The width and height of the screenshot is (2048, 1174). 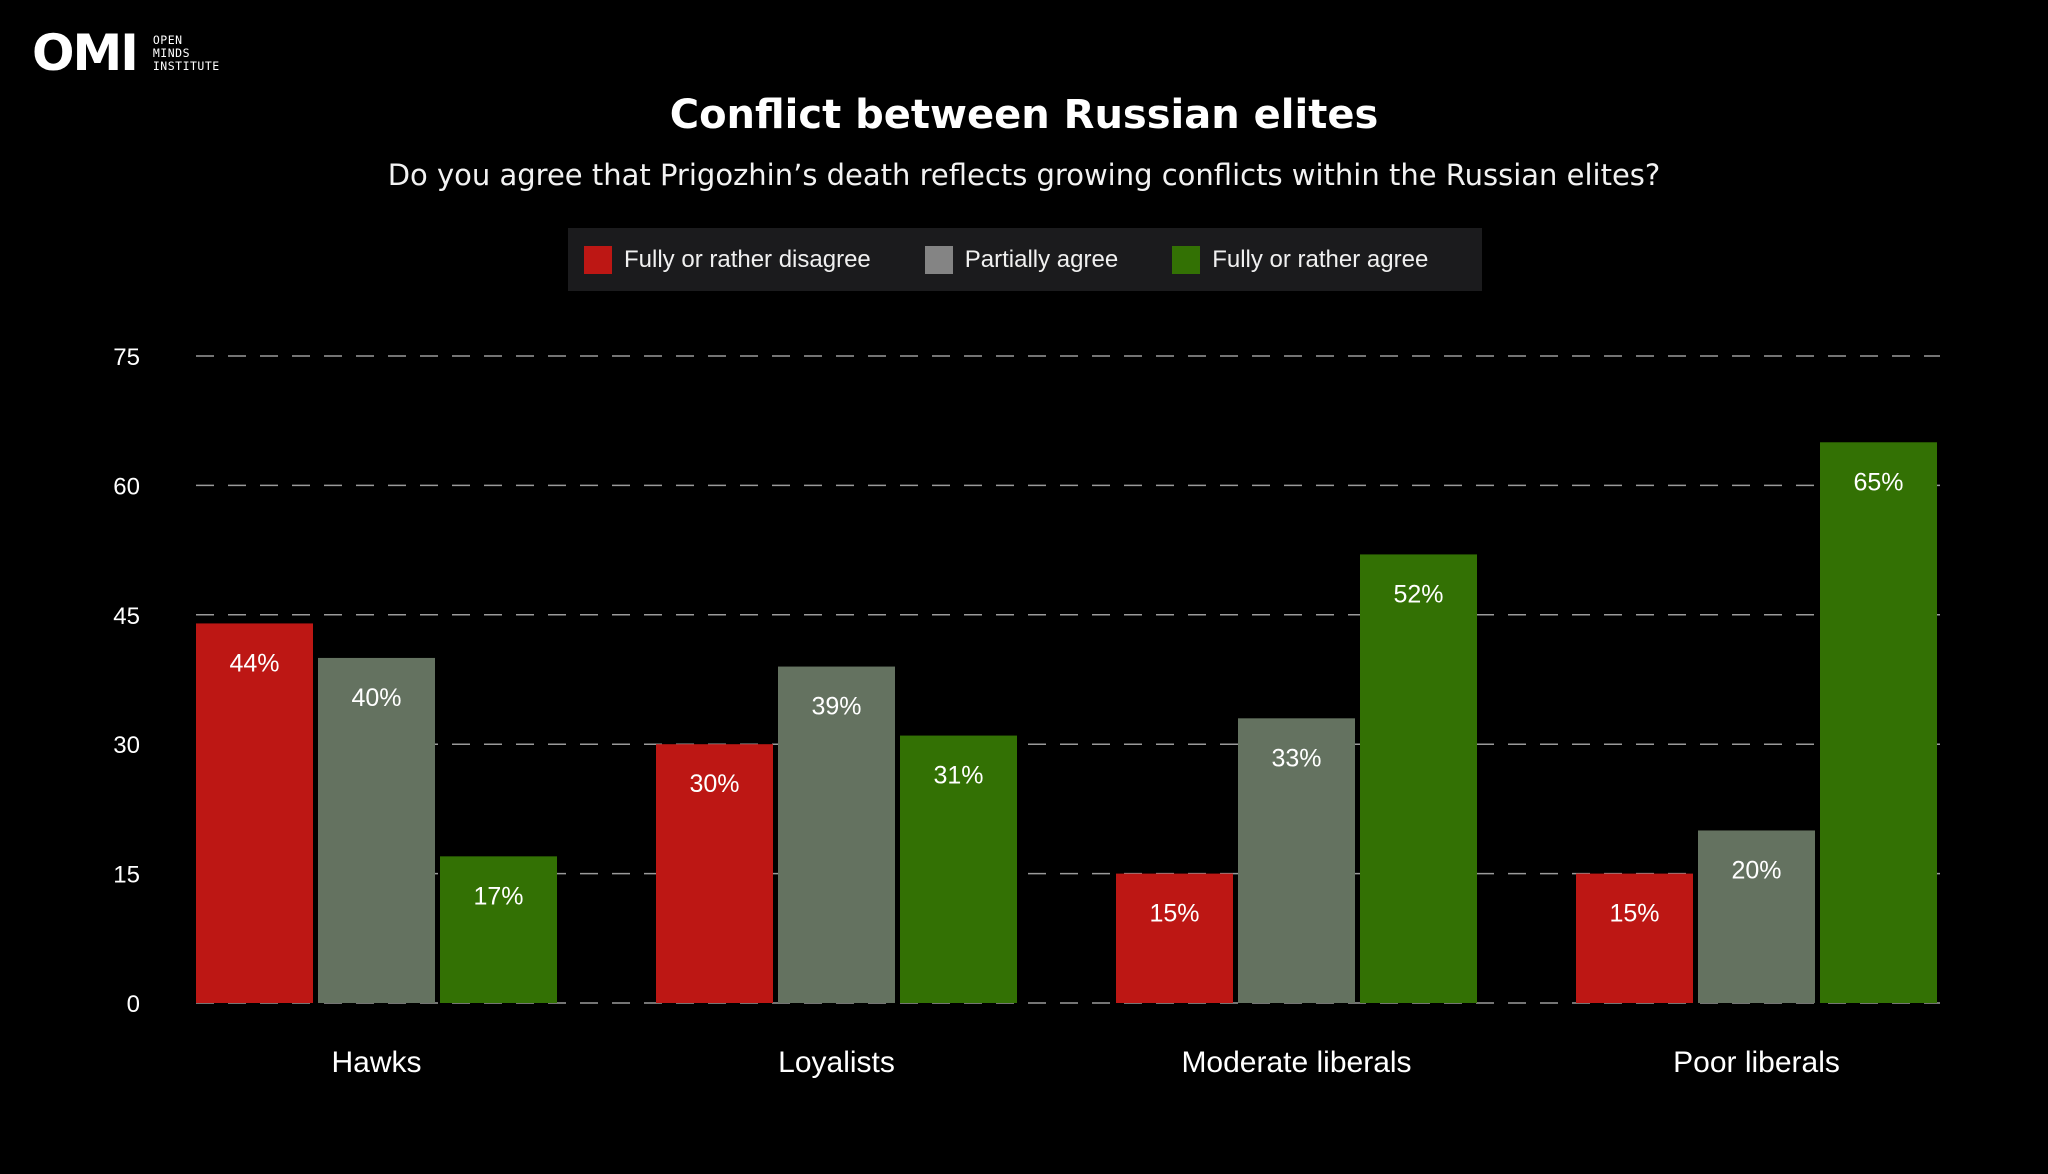 What do you see at coordinates (186, 65) in the screenshot?
I see `logo-line-institute: INSTITUTE` at bounding box center [186, 65].